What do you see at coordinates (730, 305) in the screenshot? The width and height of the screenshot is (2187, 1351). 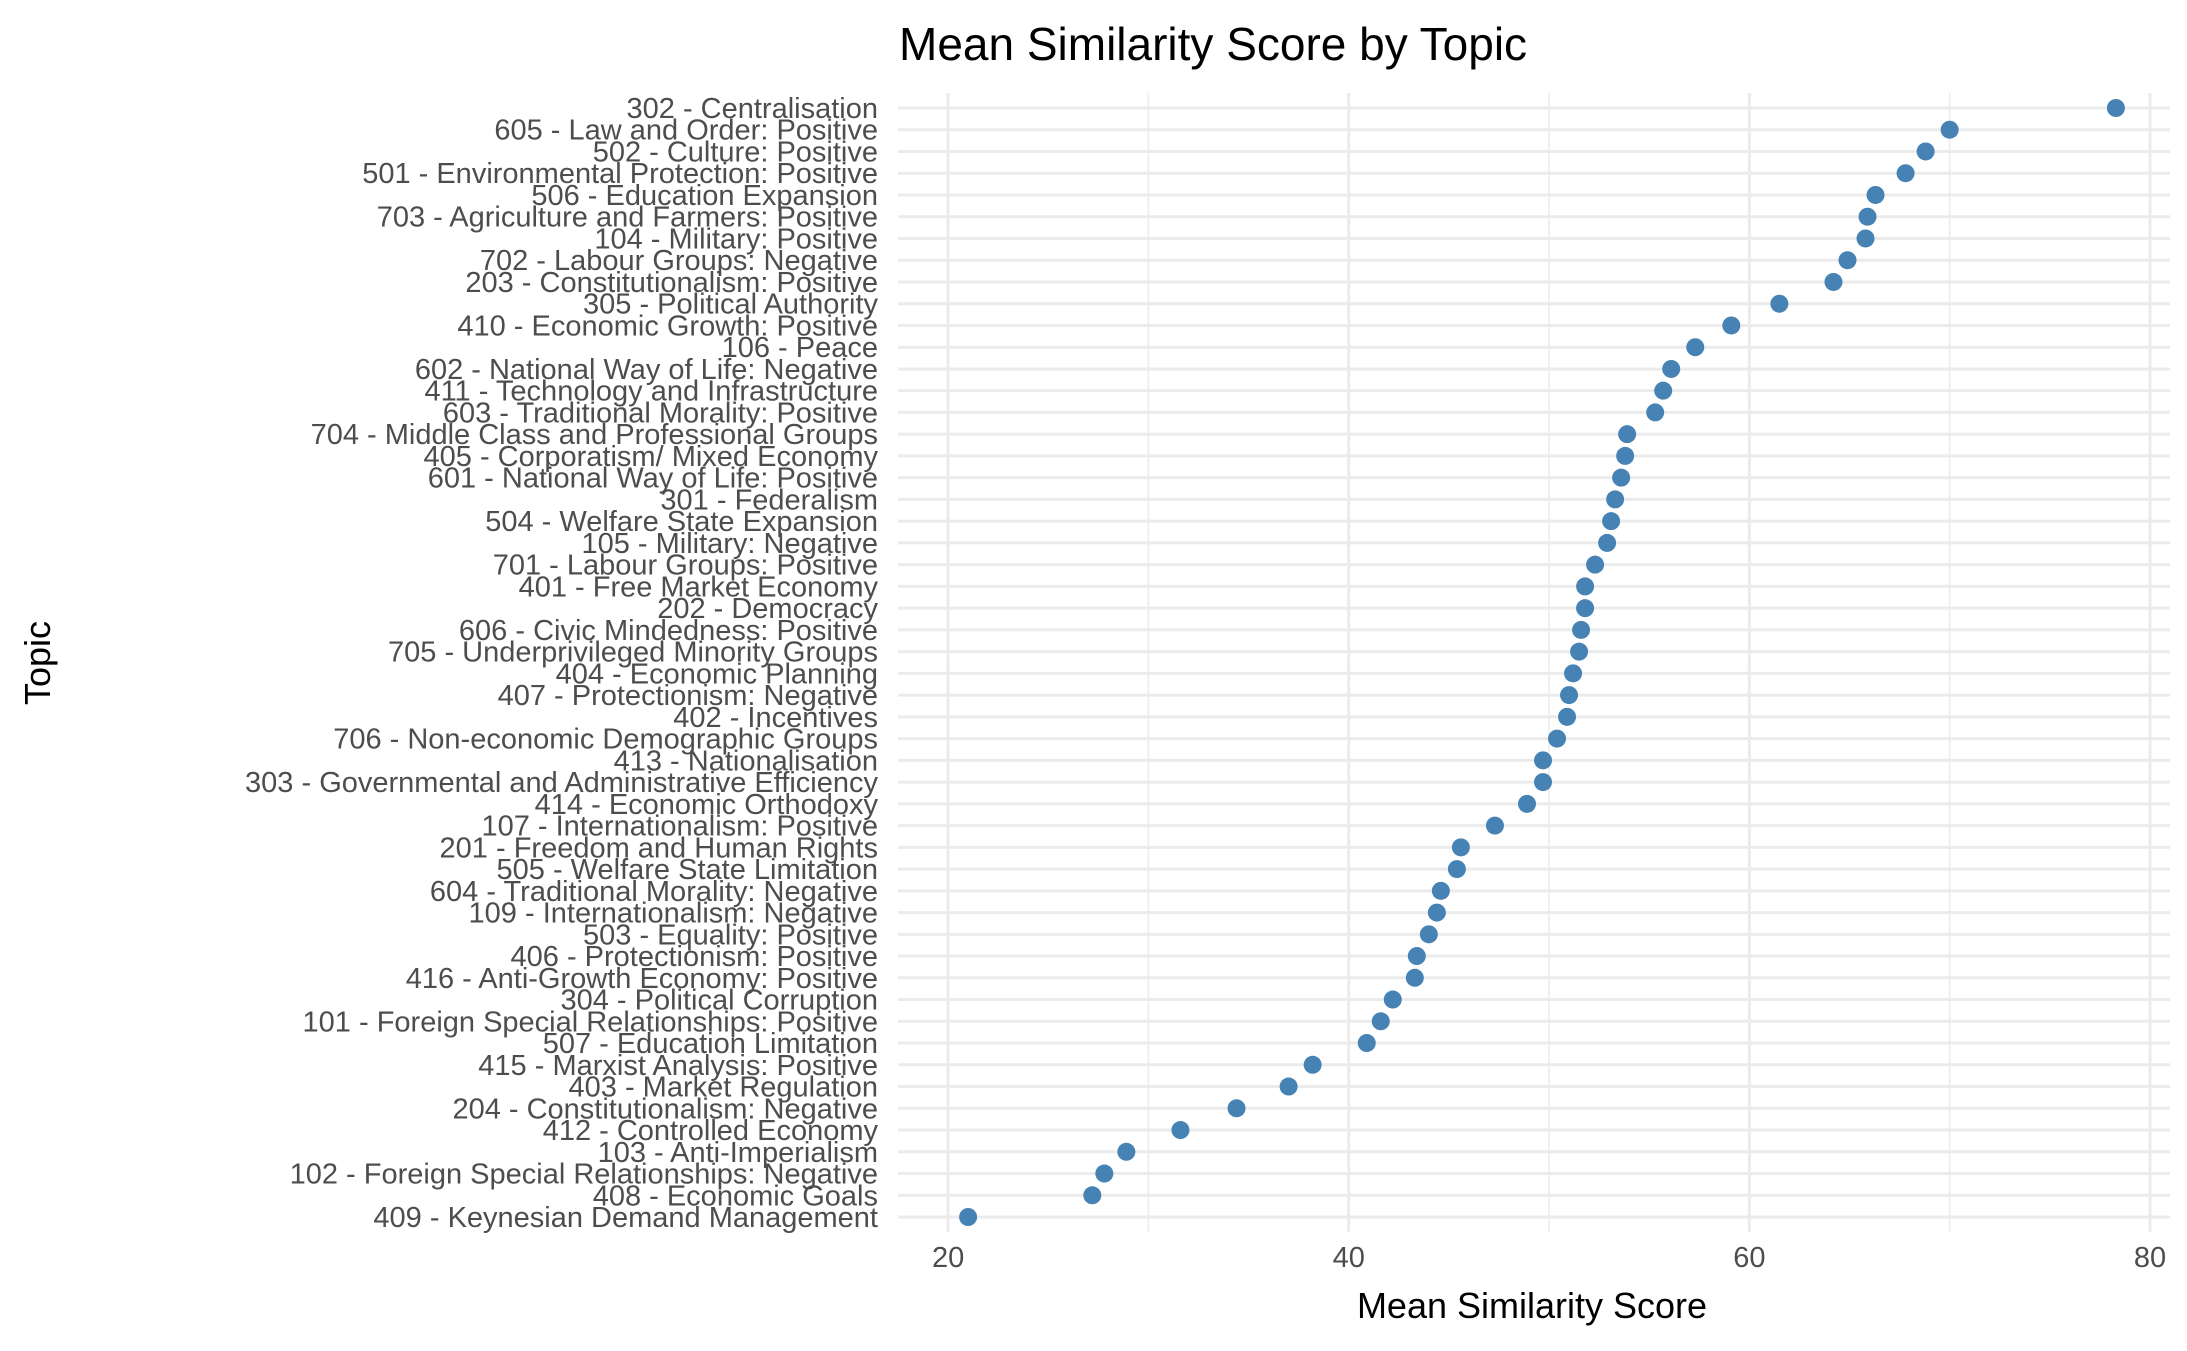 I see `y-tick-label: 305 - Political Authority` at bounding box center [730, 305].